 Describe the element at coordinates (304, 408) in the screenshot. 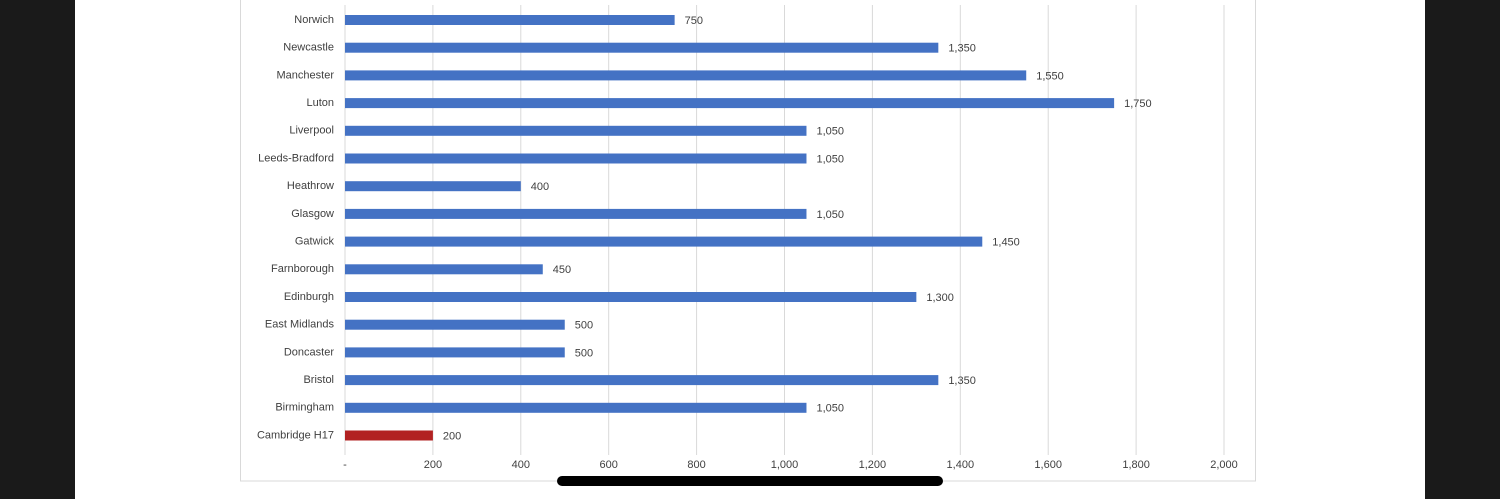

I see `category-label: Birmingham` at that location.